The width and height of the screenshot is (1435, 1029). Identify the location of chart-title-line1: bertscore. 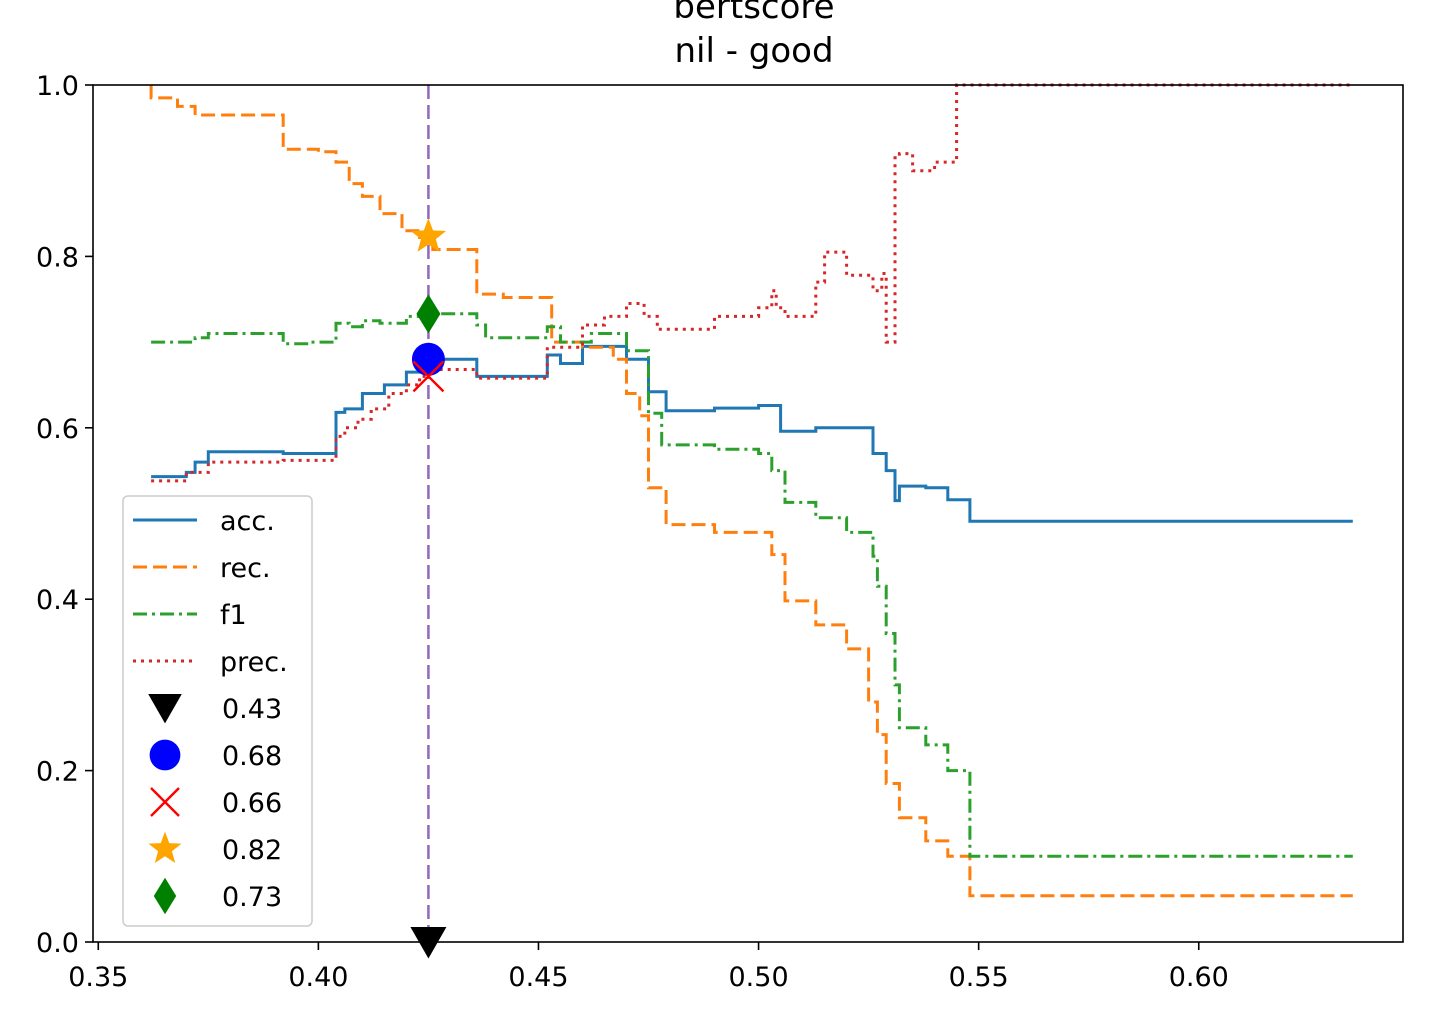
(753, 13).